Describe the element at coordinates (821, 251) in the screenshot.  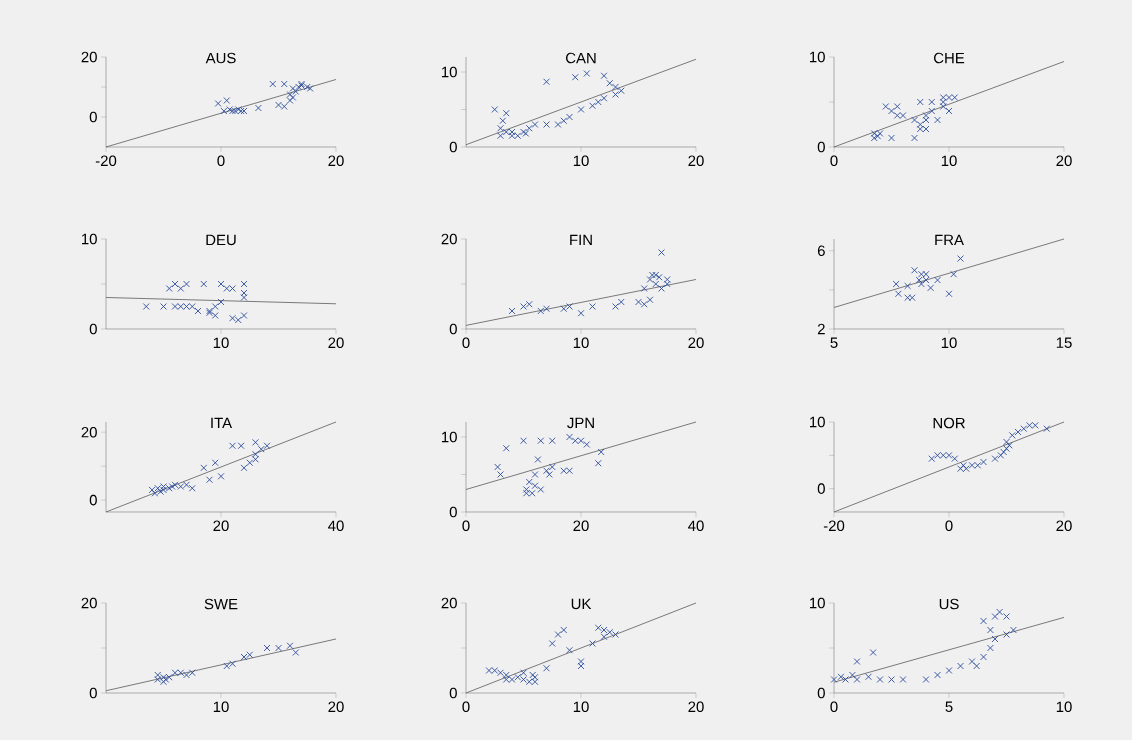
I see `y-tick-label: 6` at that location.